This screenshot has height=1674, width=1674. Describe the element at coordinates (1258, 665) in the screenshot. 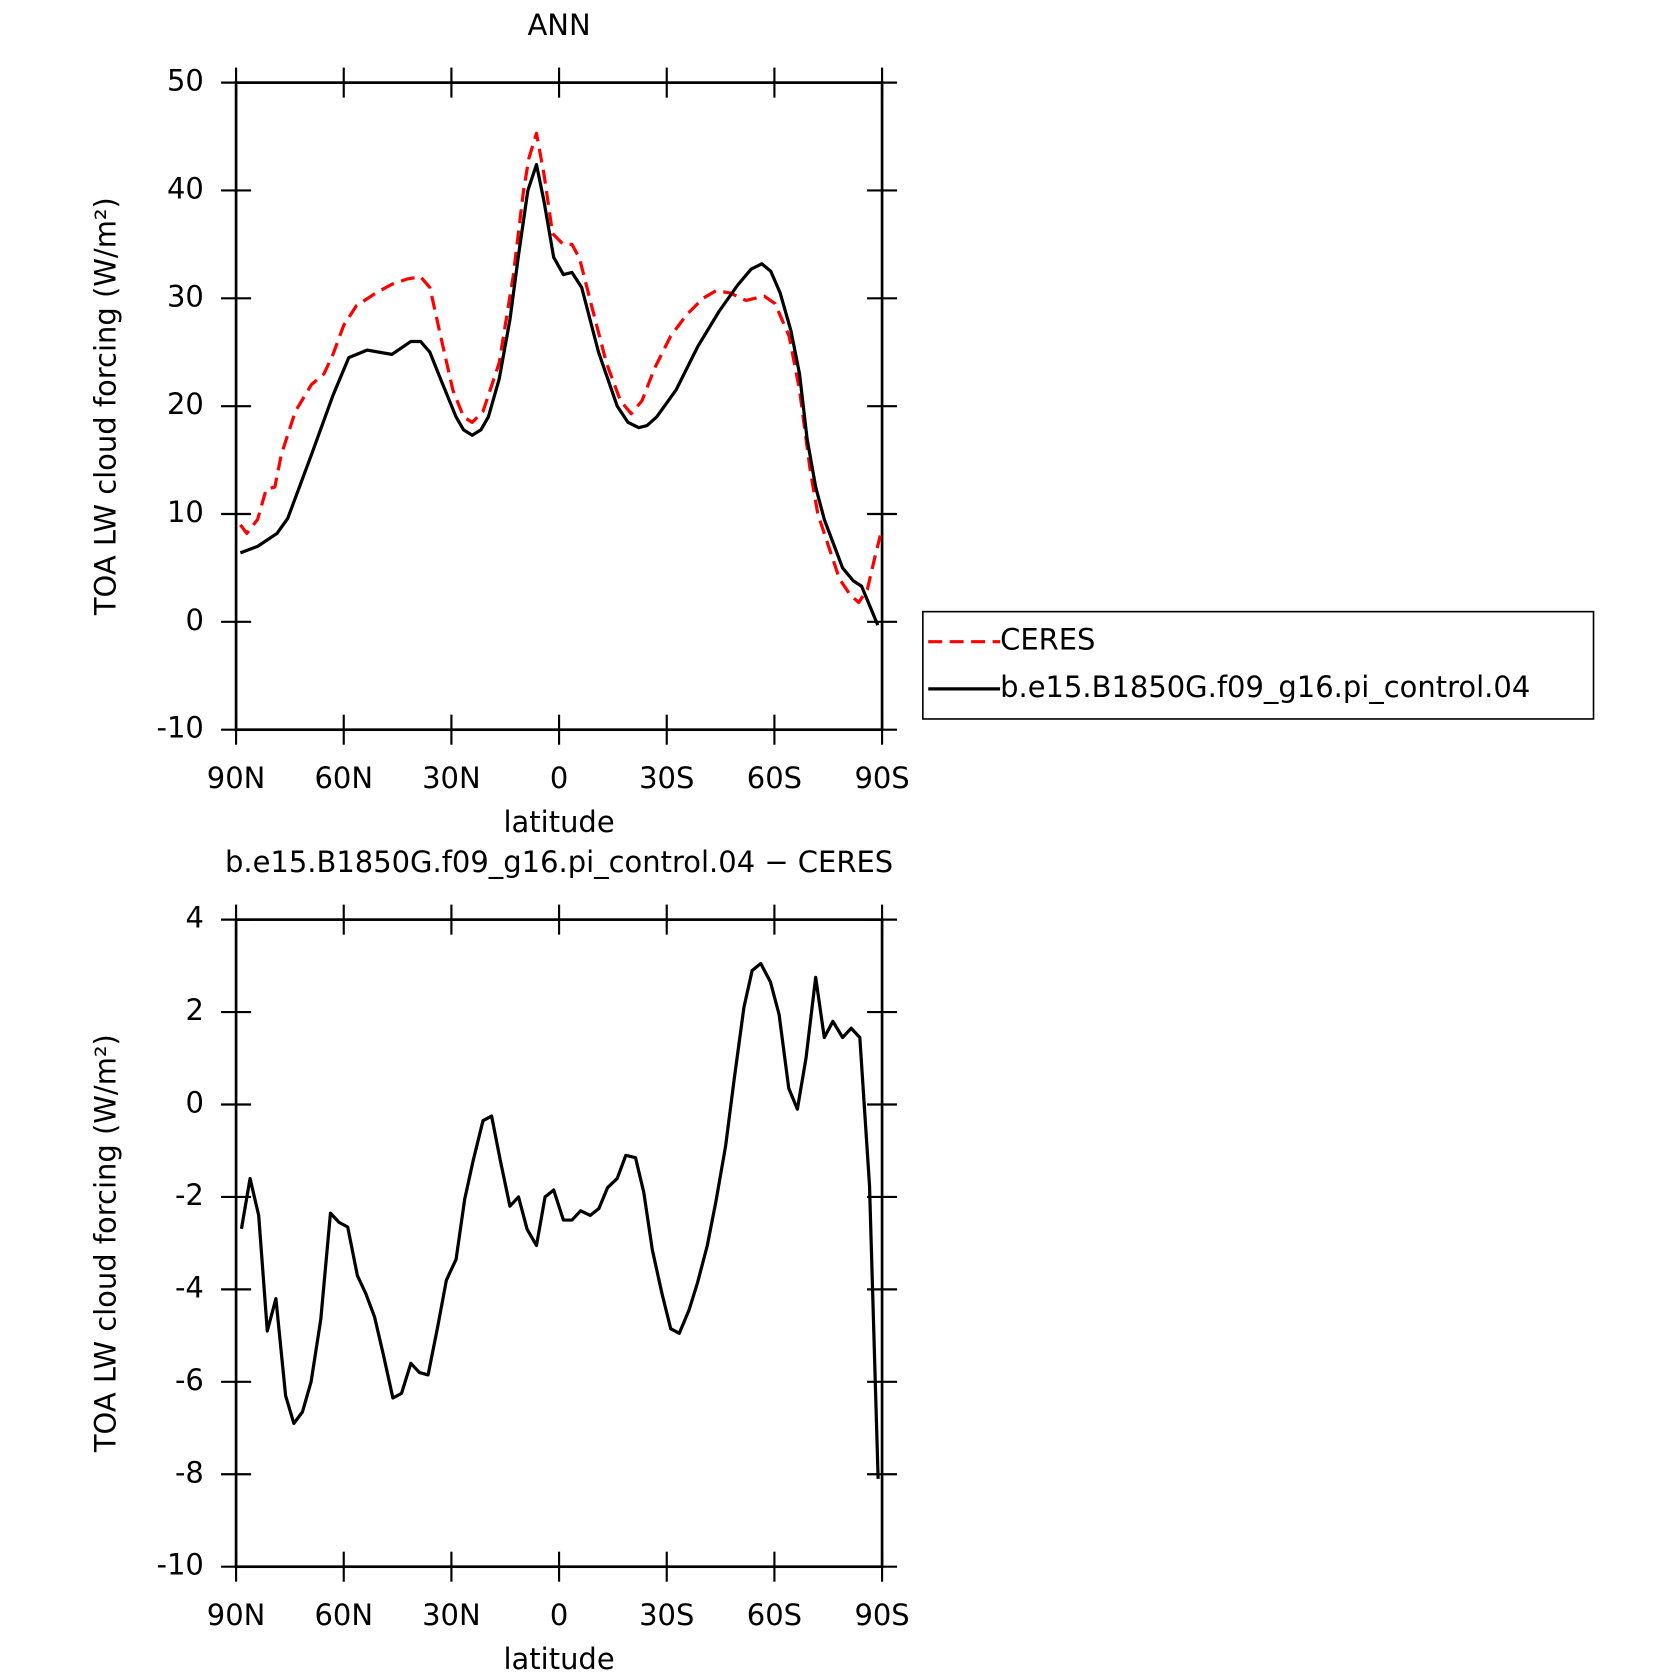

I see `legend-box` at that location.